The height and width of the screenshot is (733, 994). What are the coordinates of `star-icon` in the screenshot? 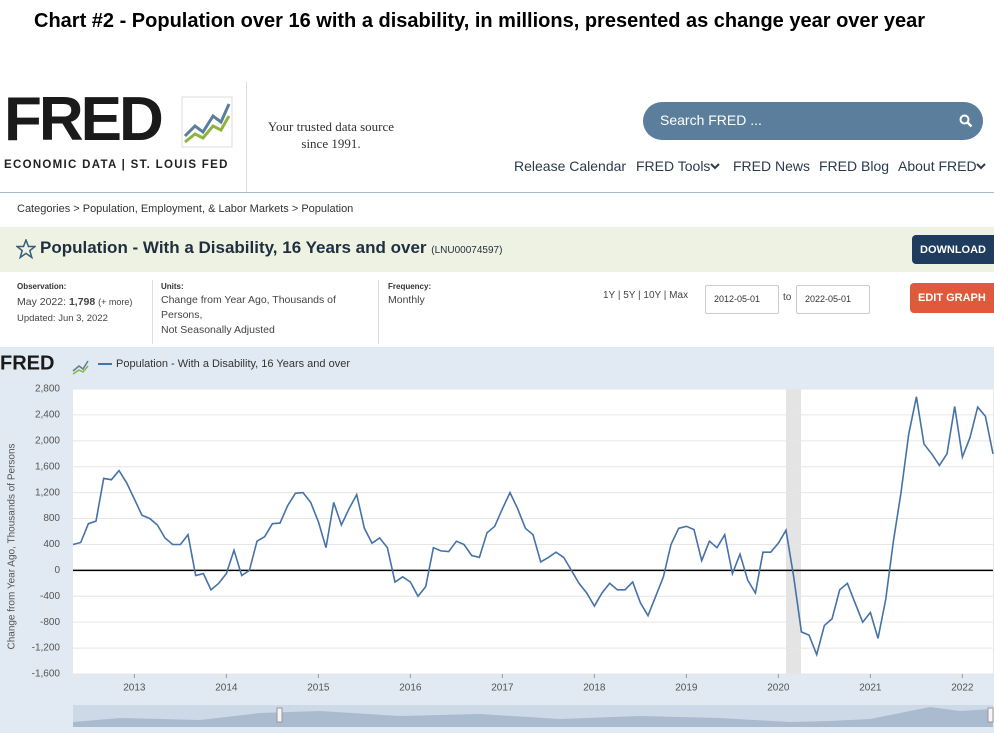 It's located at (26, 249).